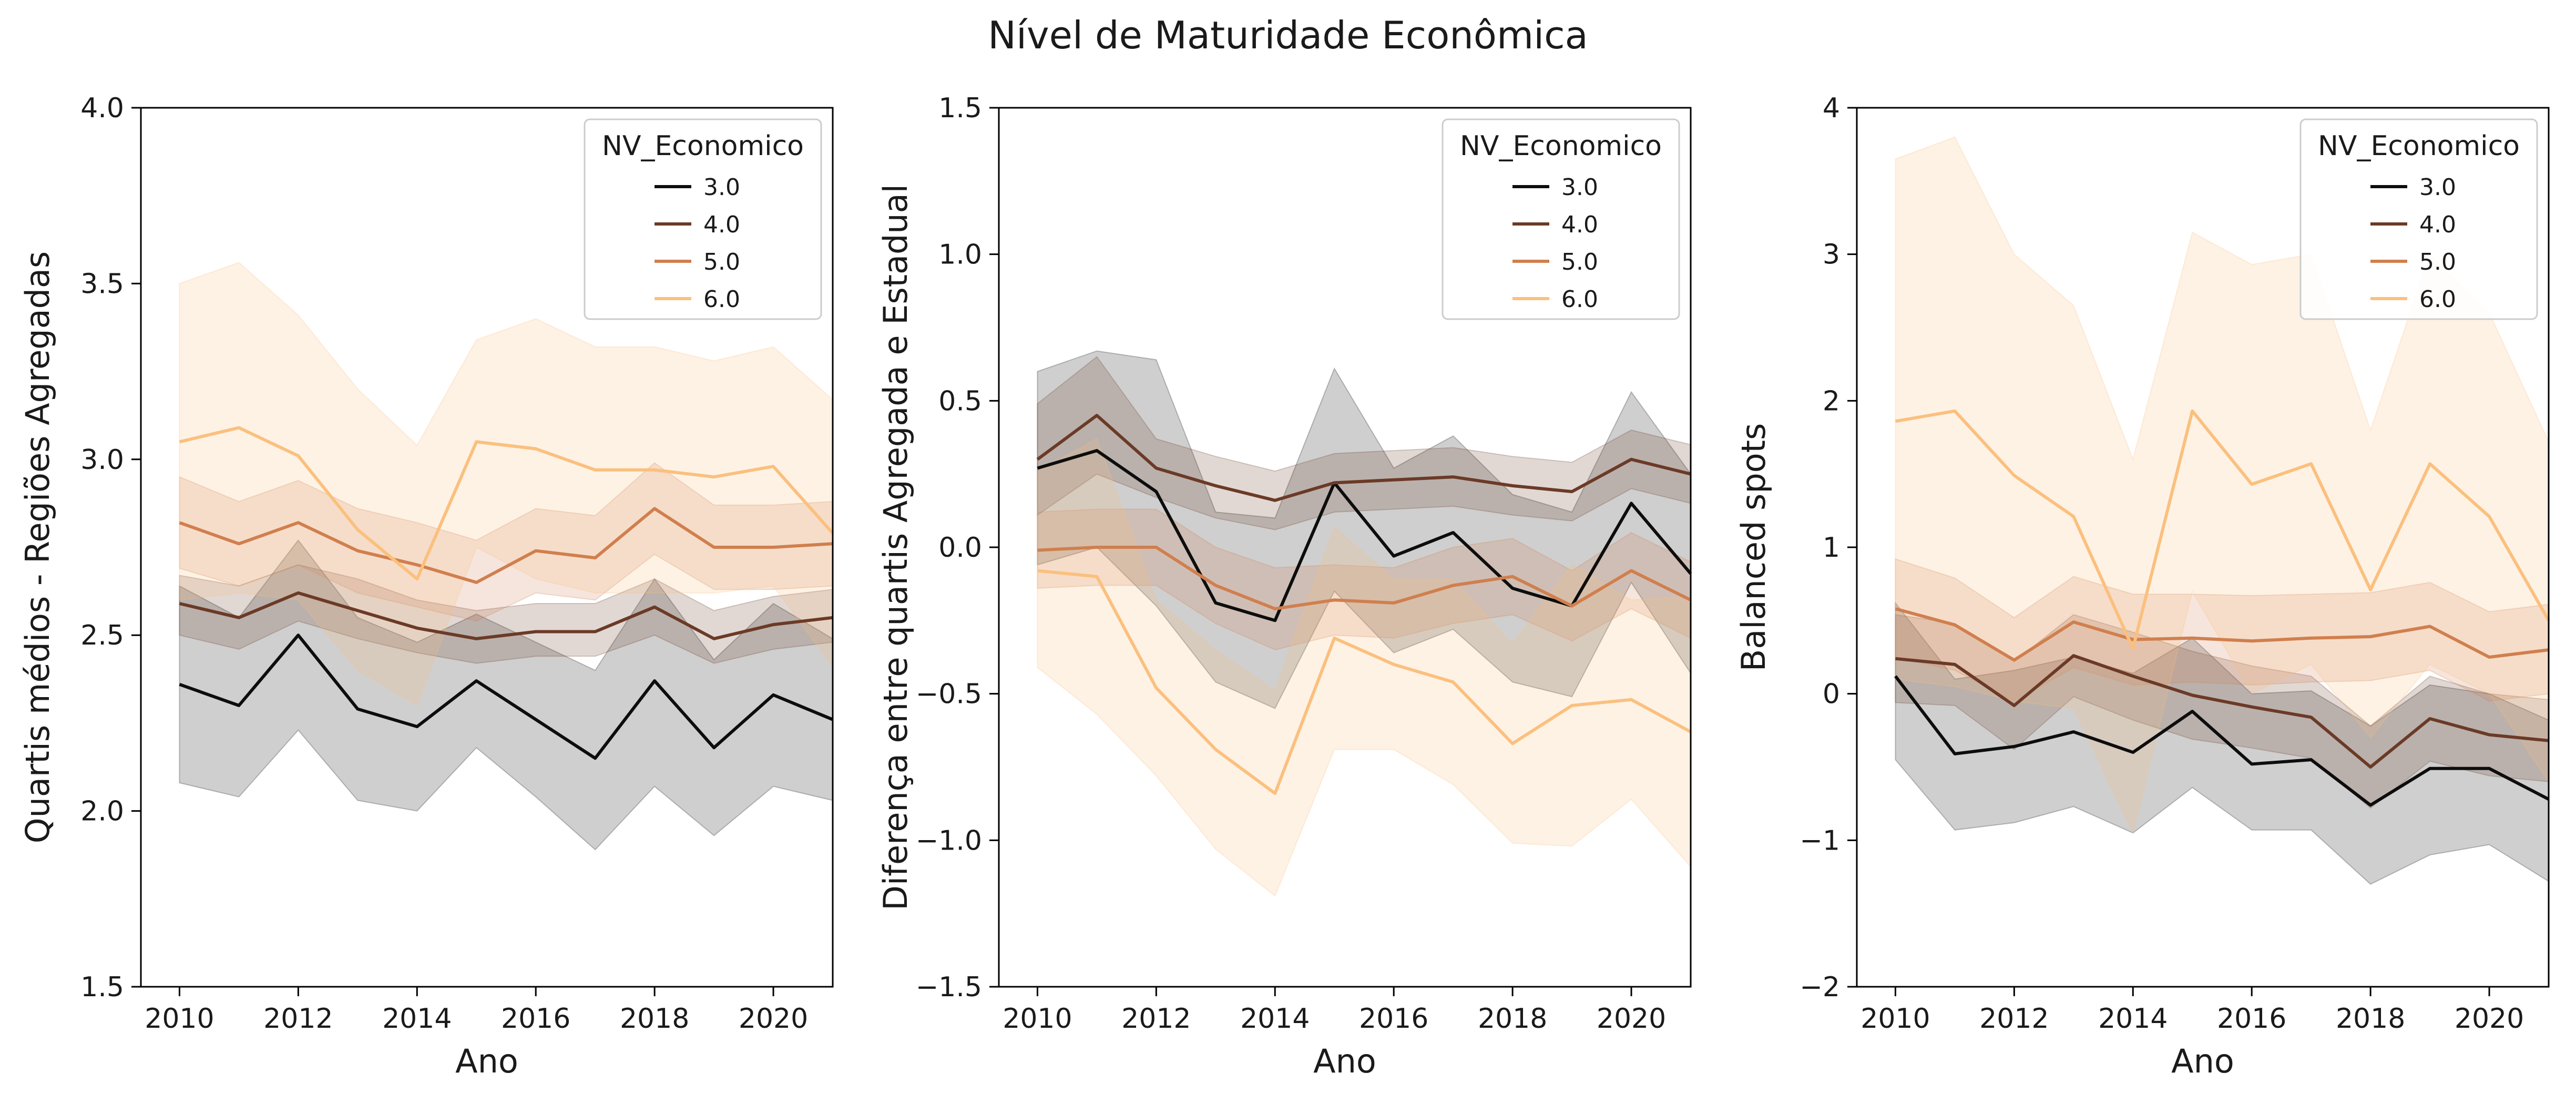 The height and width of the screenshot is (1104, 2576). I want to click on y-tick-label: 3, so click(1831, 255).